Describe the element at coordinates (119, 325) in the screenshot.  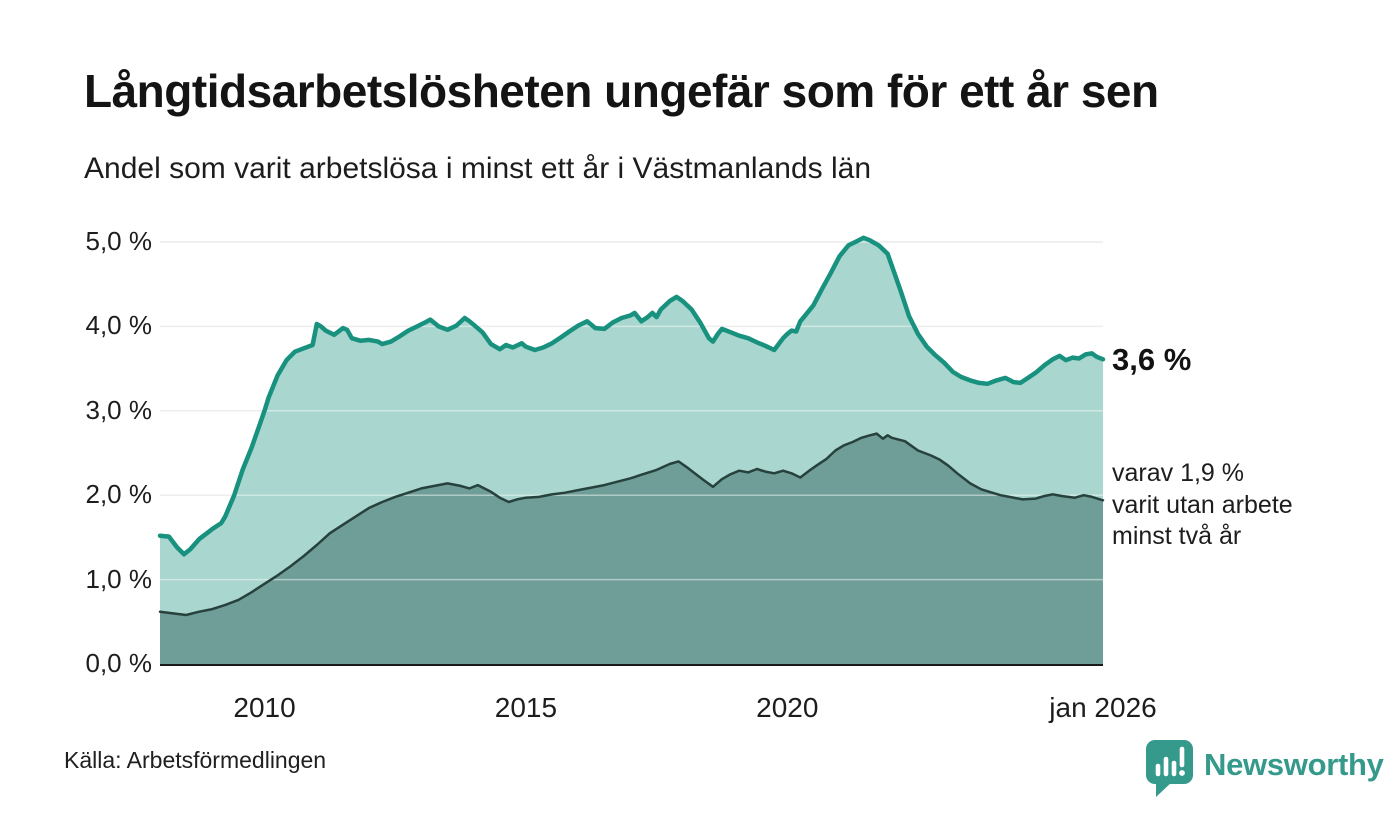
I see `y-tick-label: 4,0 %` at that location.